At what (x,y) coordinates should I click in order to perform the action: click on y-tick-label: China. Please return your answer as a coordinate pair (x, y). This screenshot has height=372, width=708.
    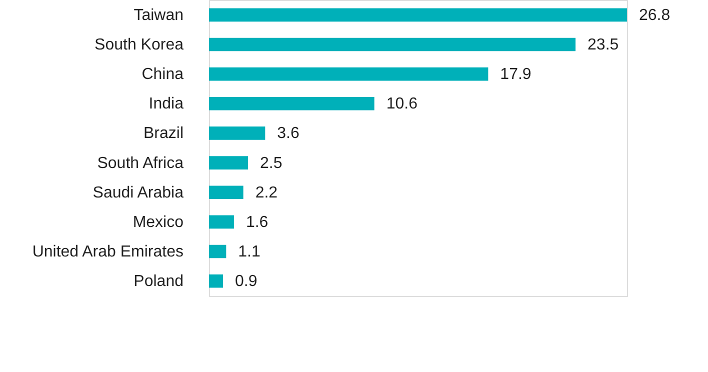
    Looking at the image, I should click on (163, 75).